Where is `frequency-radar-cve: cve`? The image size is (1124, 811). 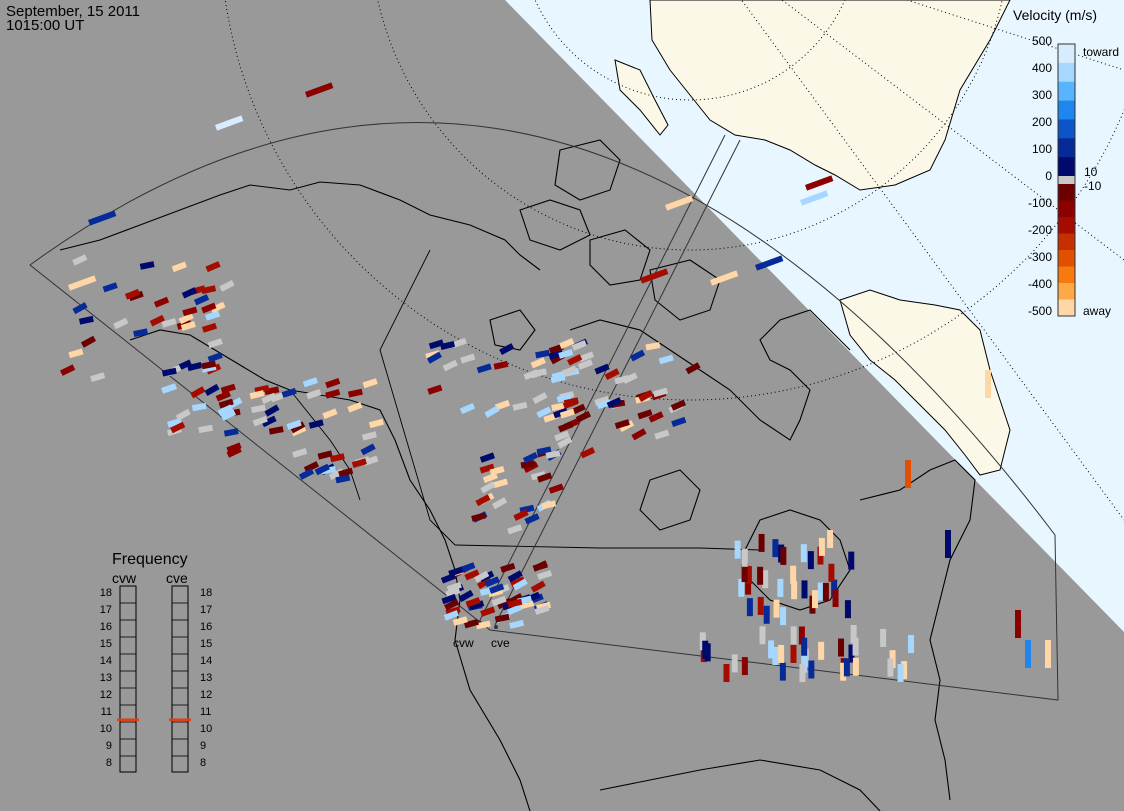 frequency-radar-cve: cve is located at coordinates (177, 578).